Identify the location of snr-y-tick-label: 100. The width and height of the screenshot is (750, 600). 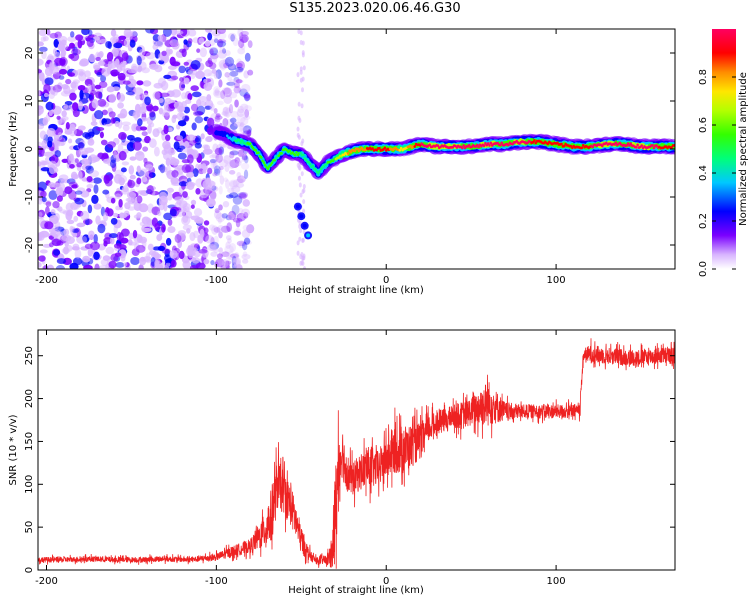
(29, 484).